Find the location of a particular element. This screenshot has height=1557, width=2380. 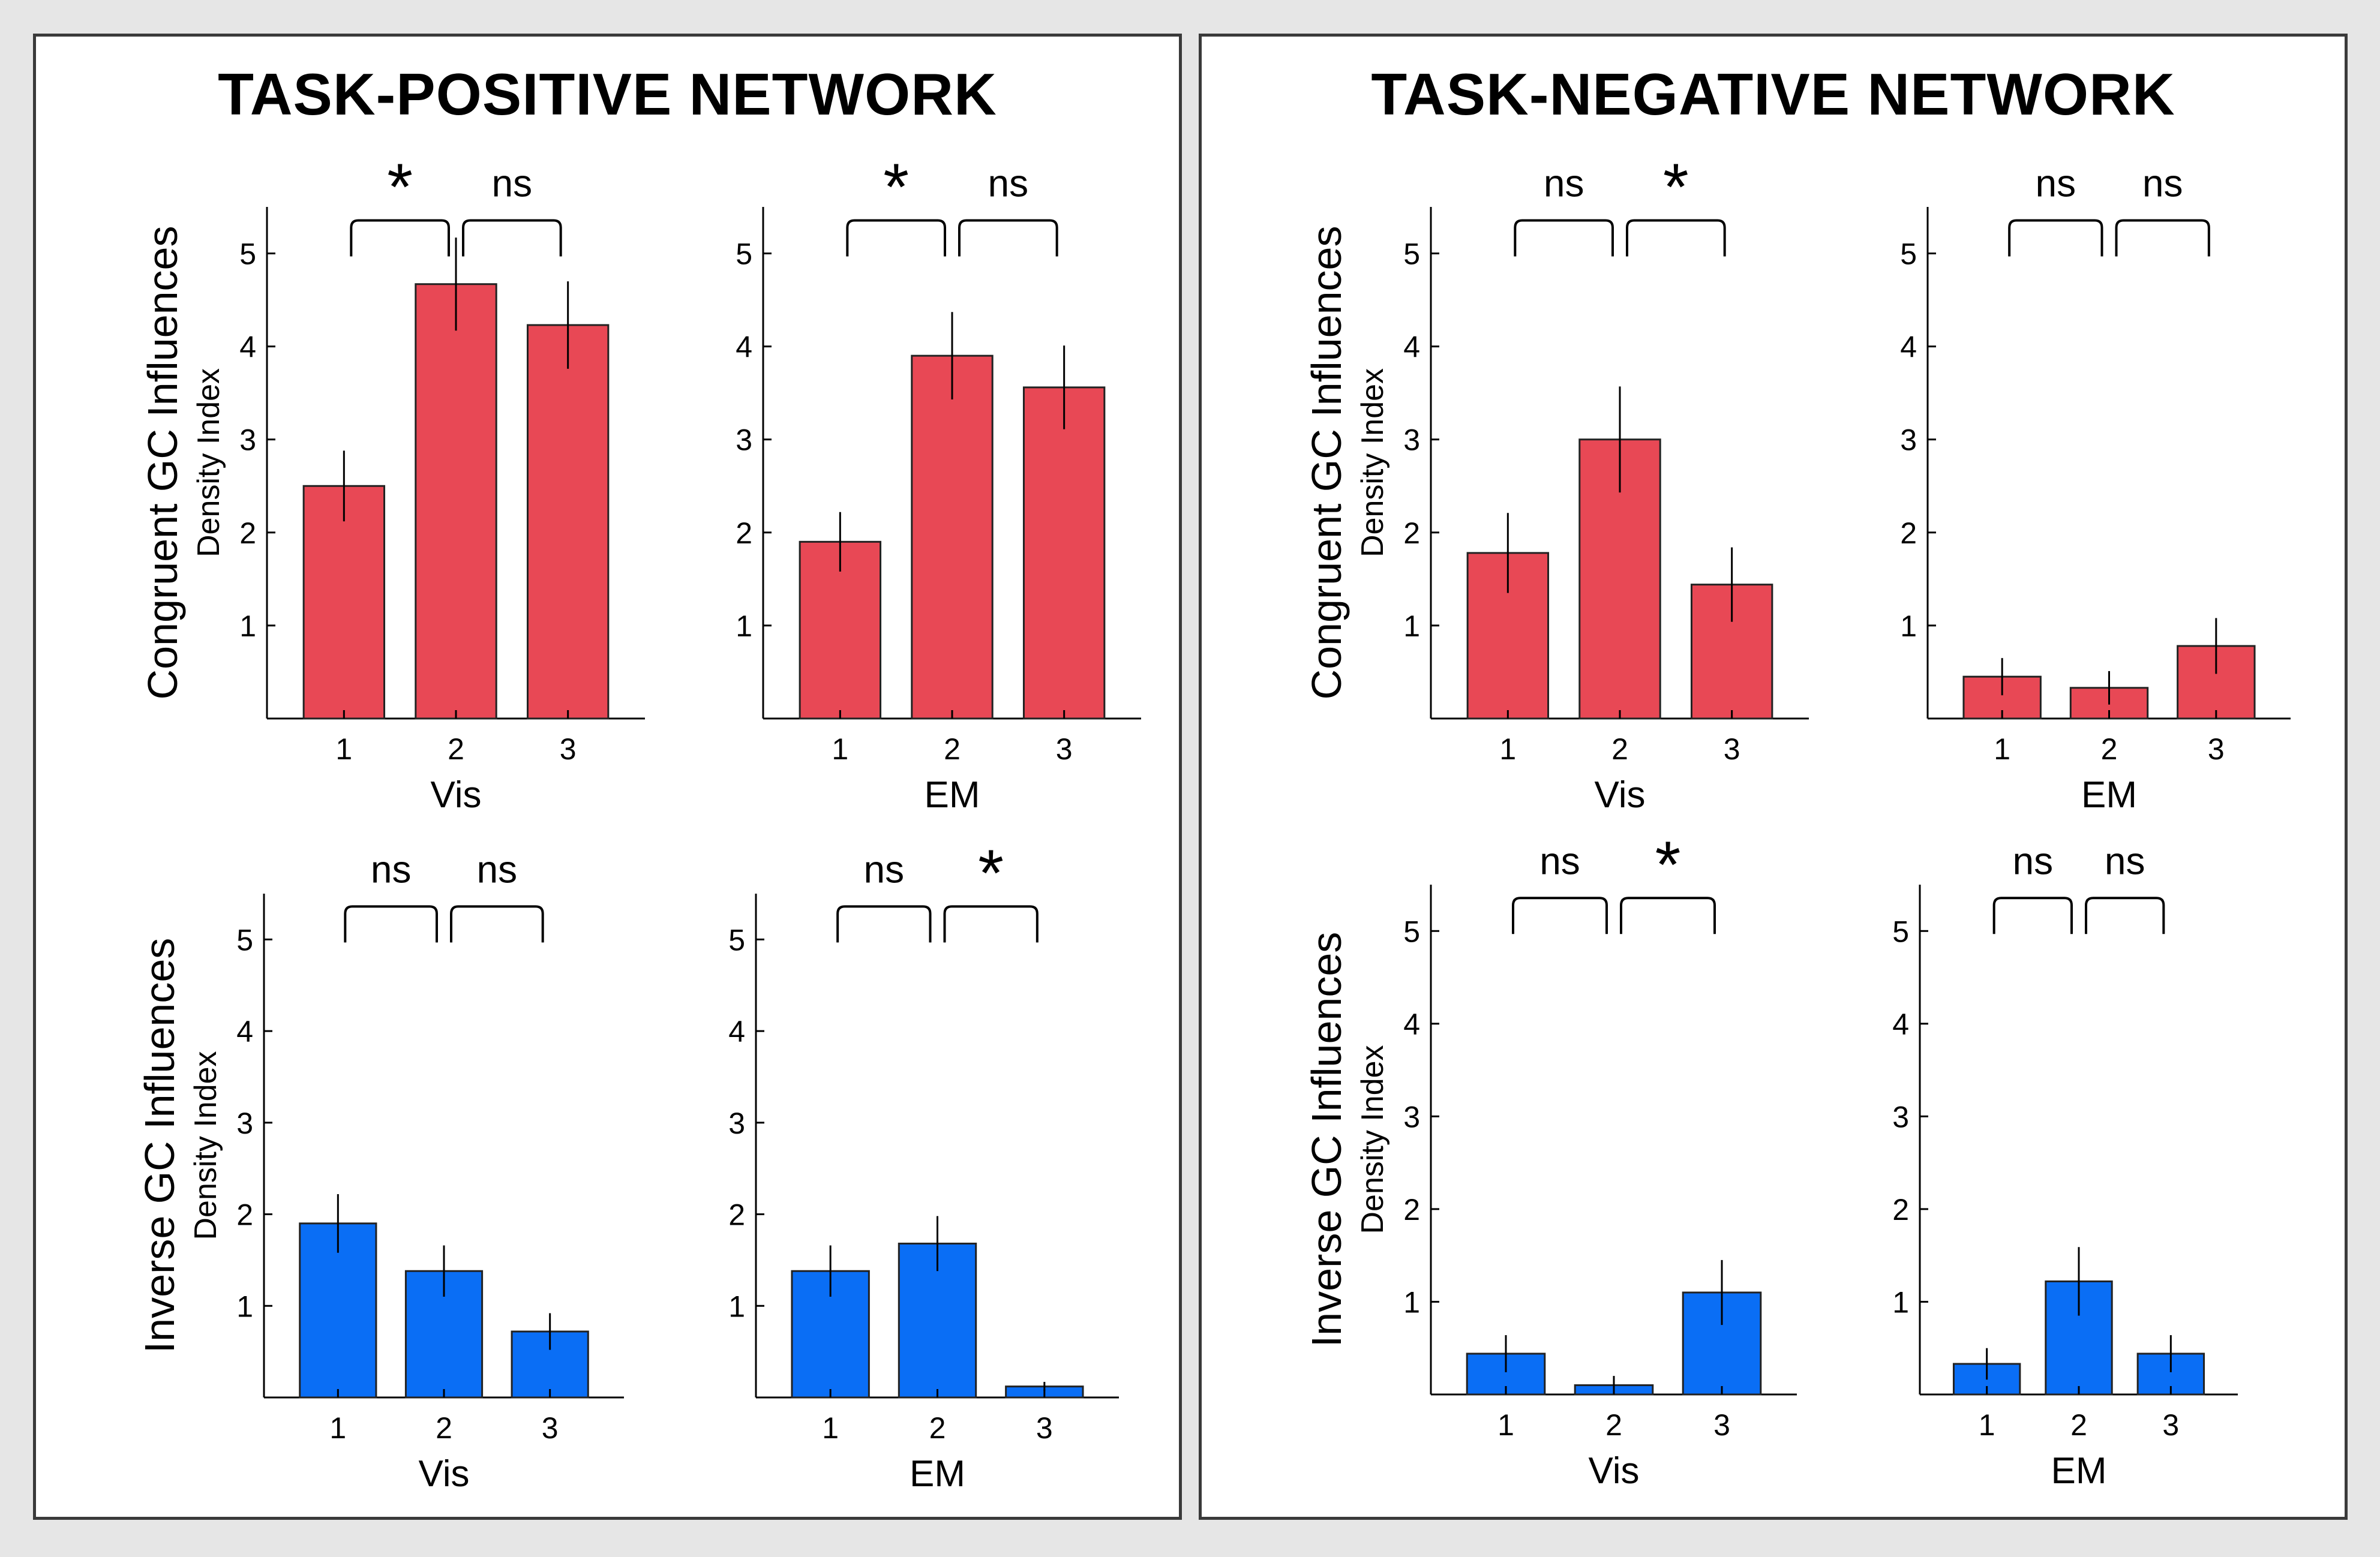

tnn-congruent-em-chart: 1 2 3 4 5 1 2 3 EM ns ns is located at coordinates (2095, 489).